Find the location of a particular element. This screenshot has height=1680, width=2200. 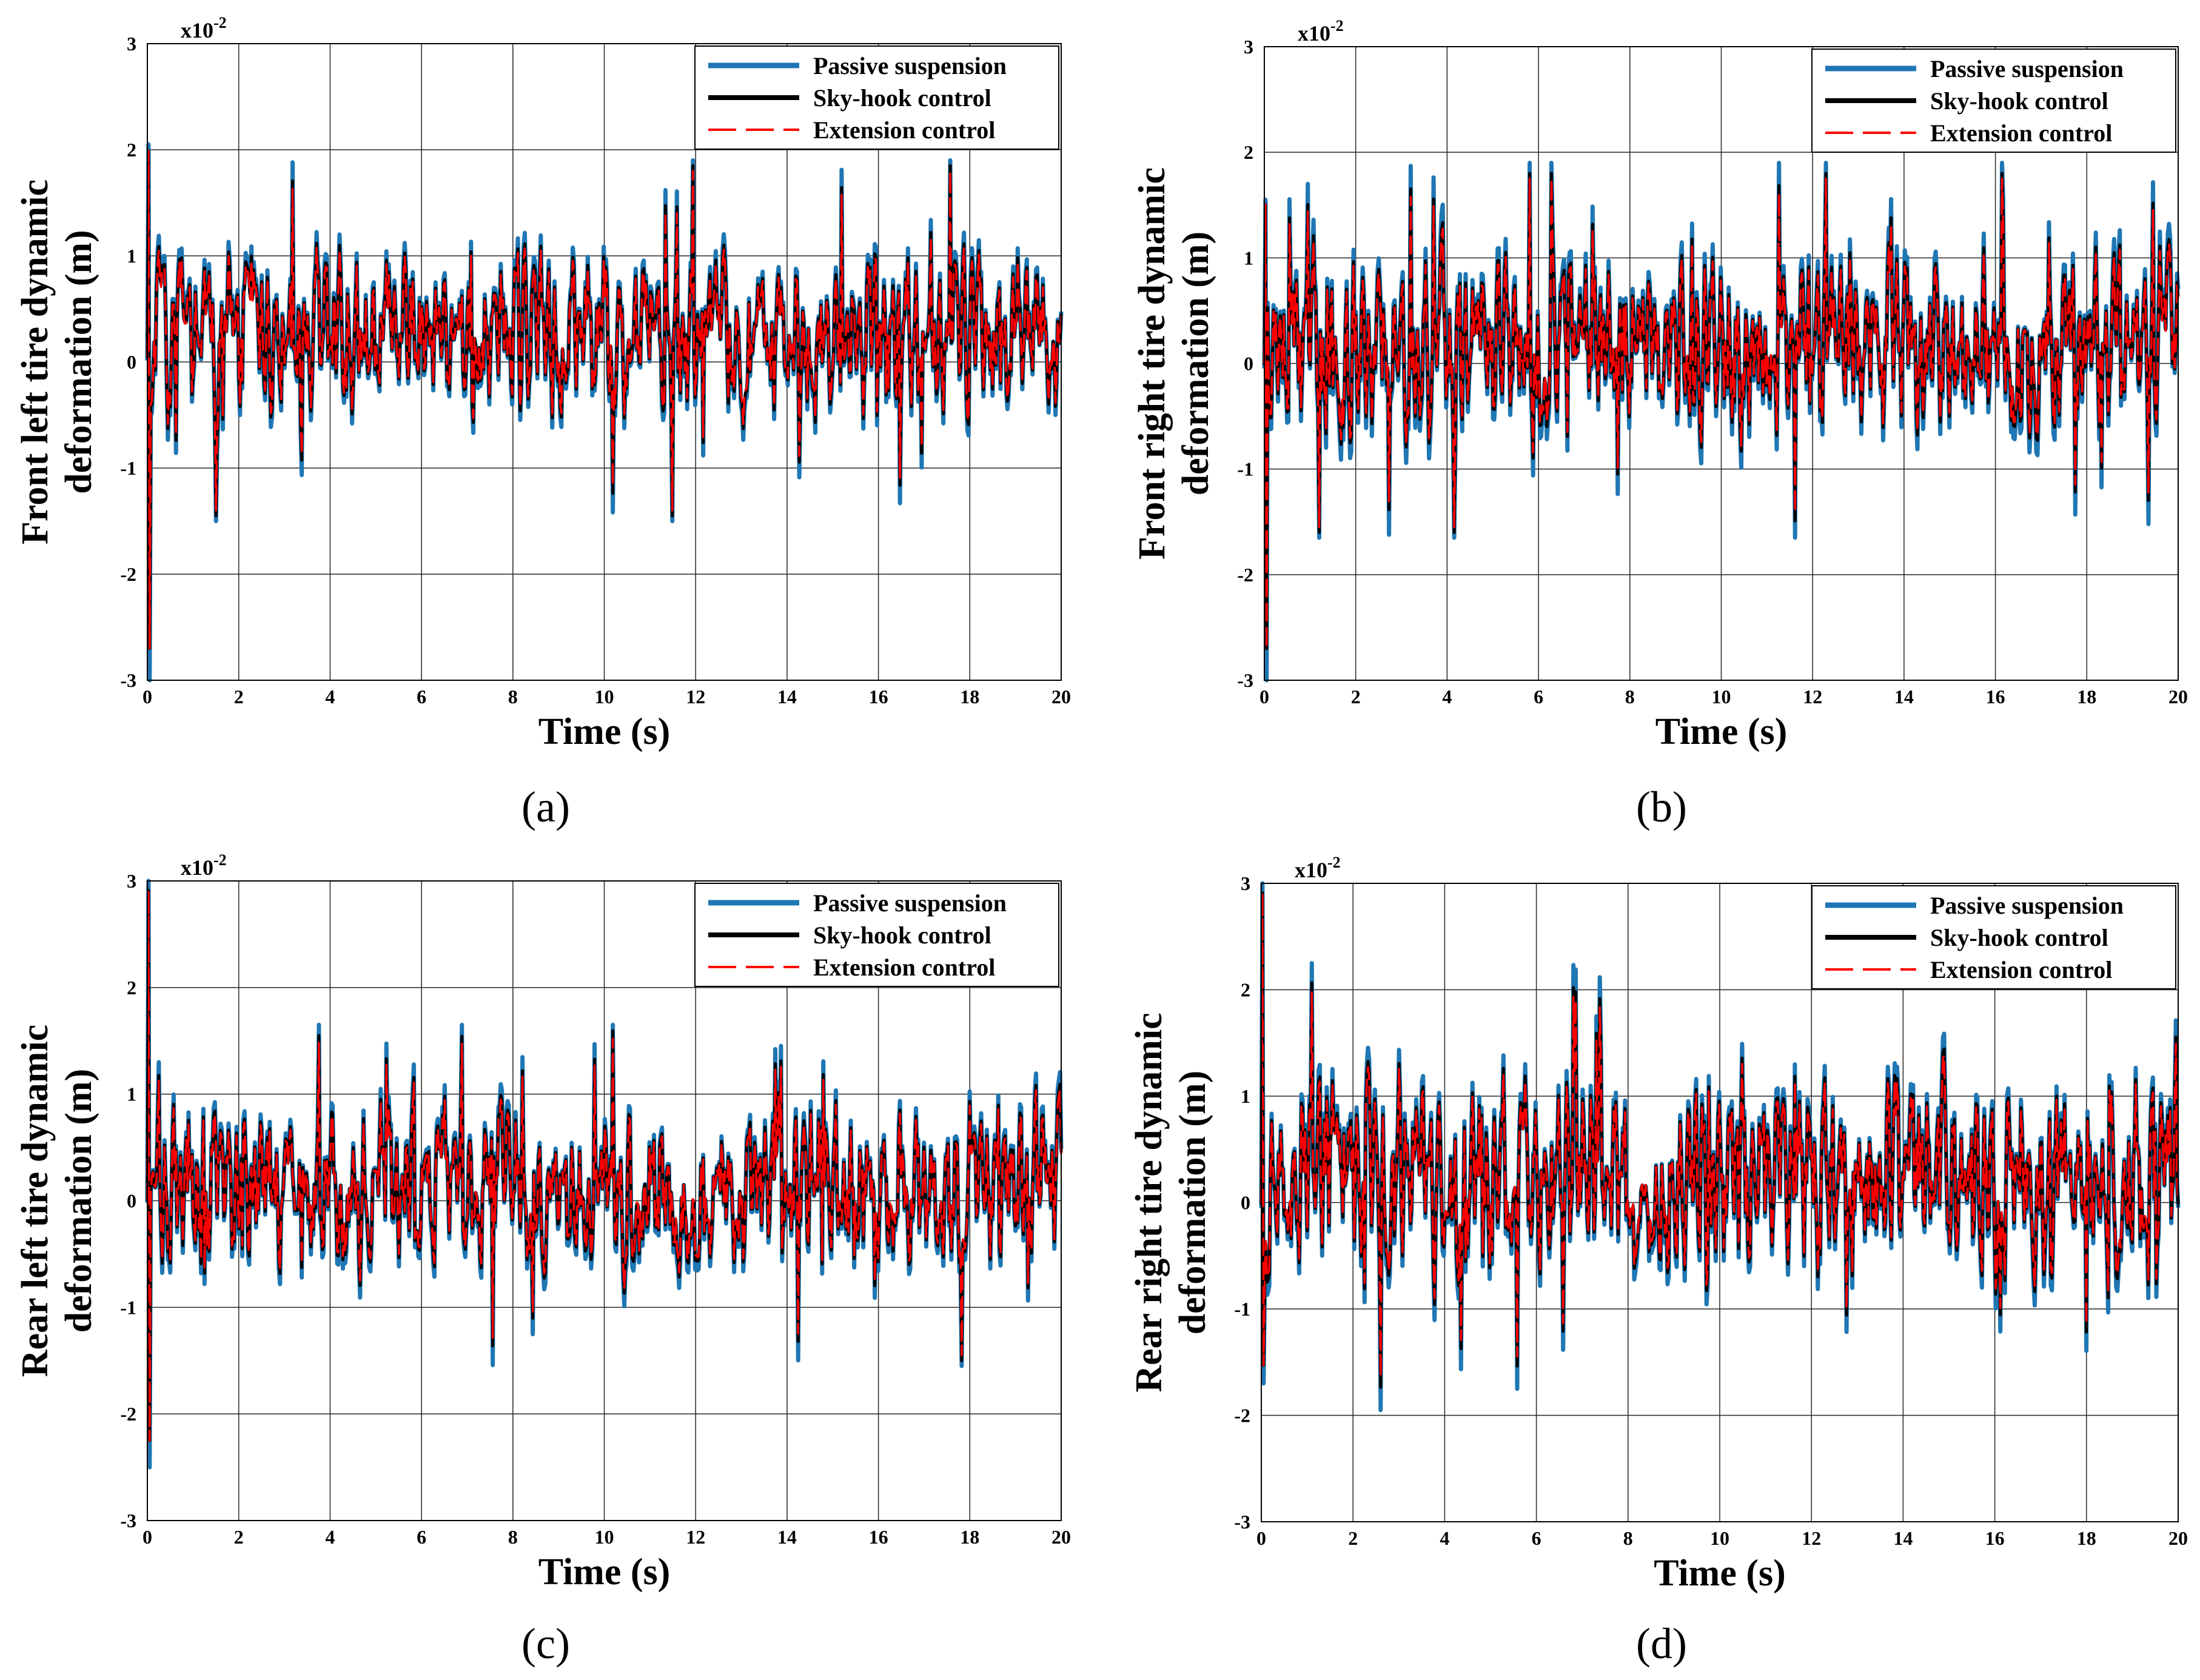

y-axis-label-line1: Front left tire dynamic is located at coordinates (35, 361).